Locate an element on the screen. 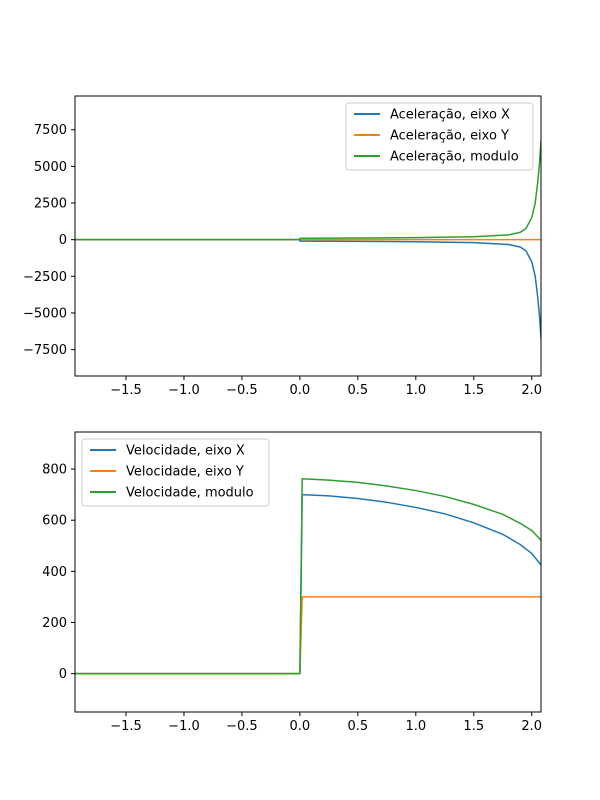 The image size is (600, 800). acceleration-x-tick-label: −1.5 is located at coordinates (126, 390).